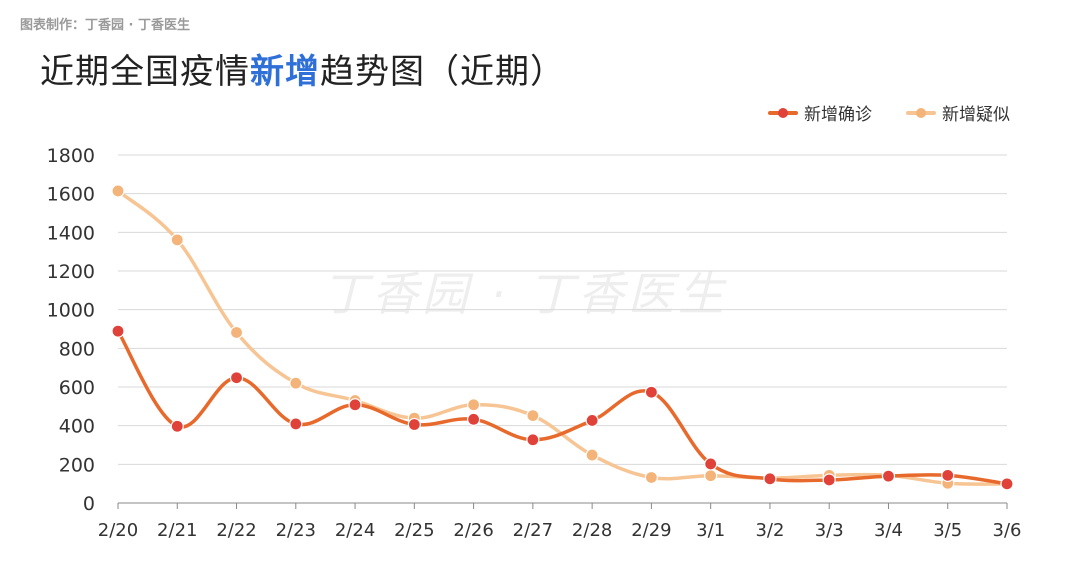  What do you see at coordinates (77, 349) in the screenshot?
I see `y-tick-label: 800` at bounding box center [77, 349].